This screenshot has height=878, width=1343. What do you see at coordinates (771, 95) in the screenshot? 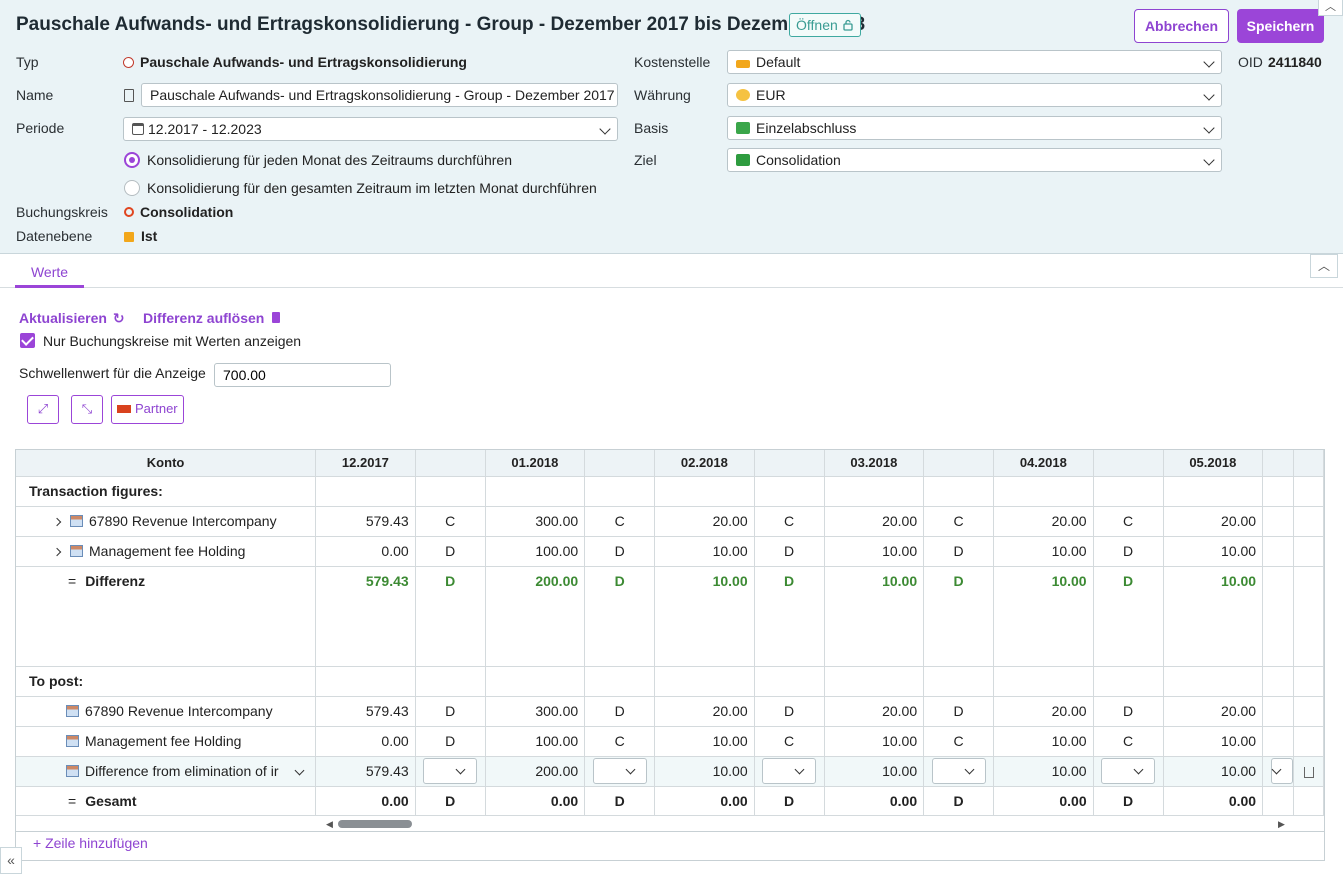
I see `waehrung-value: EUR` at bounding box center [771, 95].